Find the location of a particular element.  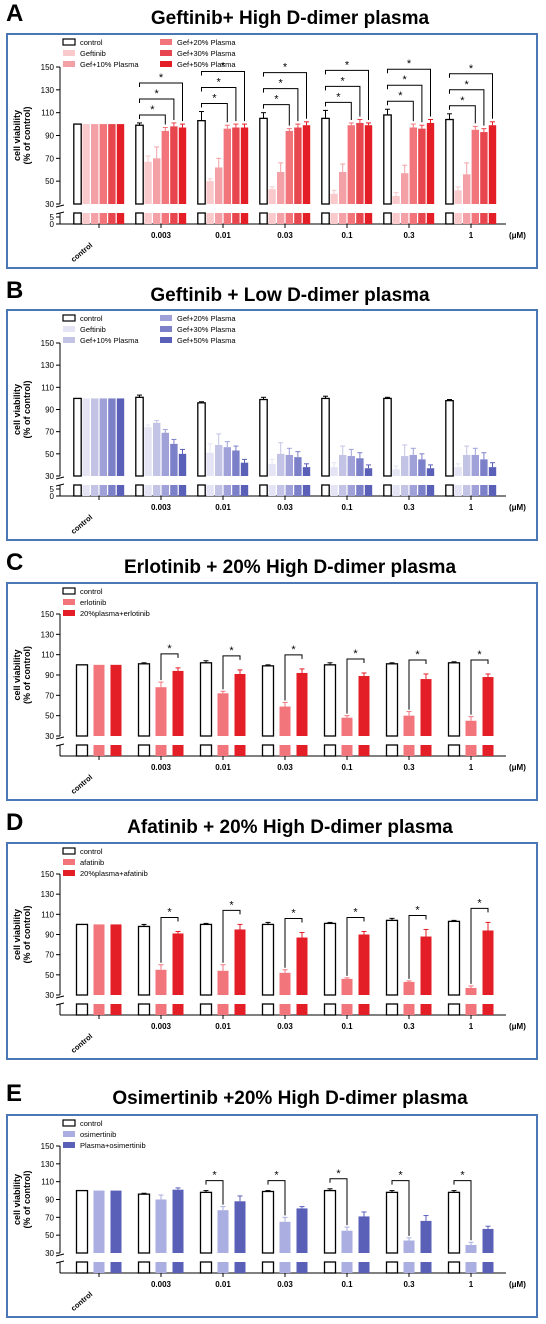

x-tick-label: 0.3 is located at coordinates (409, 235).